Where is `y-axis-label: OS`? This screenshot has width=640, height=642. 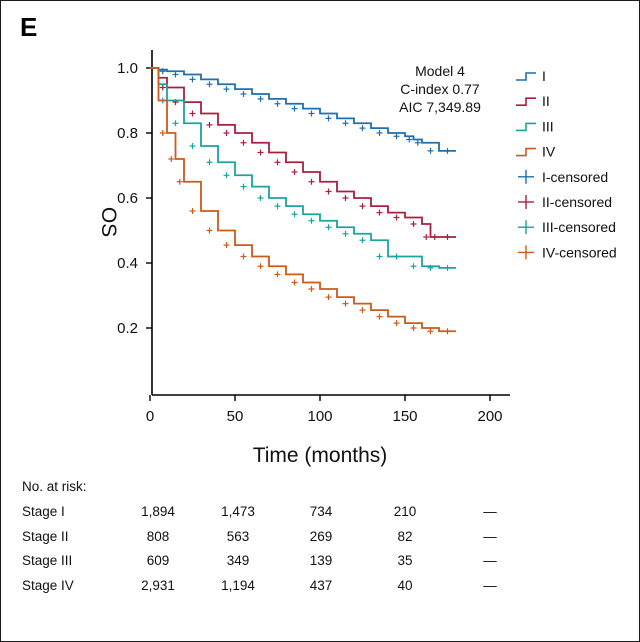
y-axis-label: OS is located at coordinates (108, 222).